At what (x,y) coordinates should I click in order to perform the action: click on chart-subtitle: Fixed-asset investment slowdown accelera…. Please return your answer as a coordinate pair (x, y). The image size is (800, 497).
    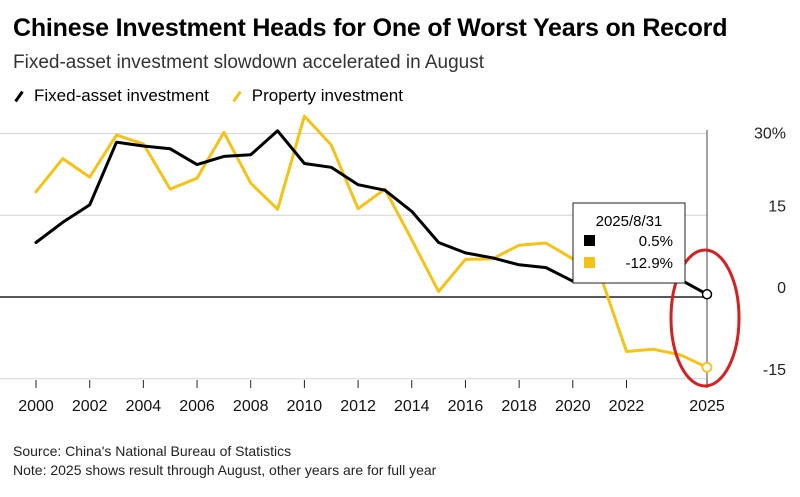
    Looking at the image, I should click on (249, 62).